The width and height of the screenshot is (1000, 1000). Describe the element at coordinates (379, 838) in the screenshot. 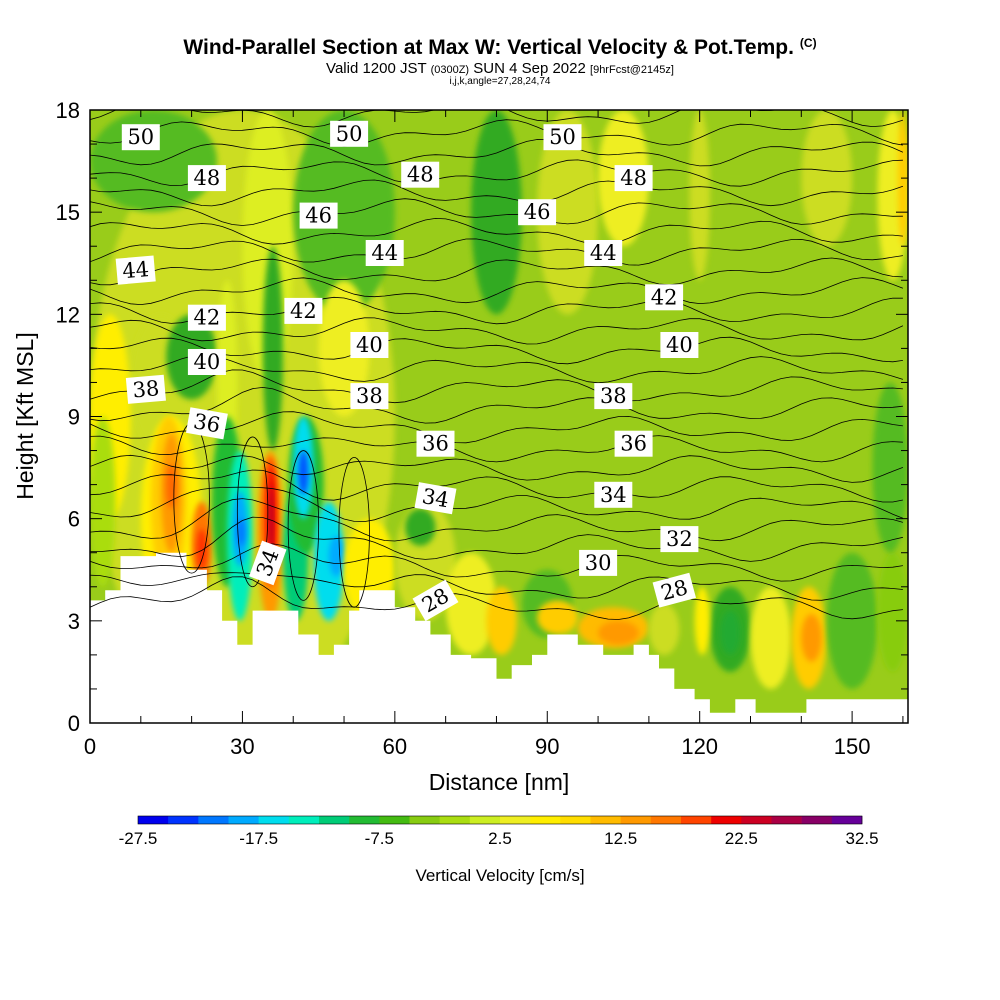

I see `colorbar-tick-label: -7.5` at that location.